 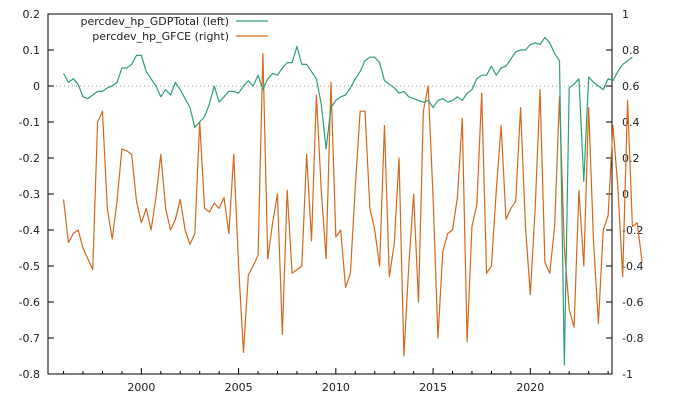 I want to click on left-tick-label: -0.3, so click(x=29, y=194).